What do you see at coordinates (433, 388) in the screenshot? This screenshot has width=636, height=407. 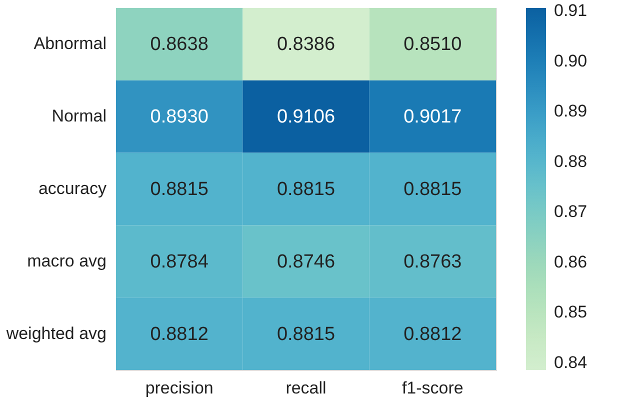 I see `x-tick-label: f1-score` at bounding box center [433, 388].